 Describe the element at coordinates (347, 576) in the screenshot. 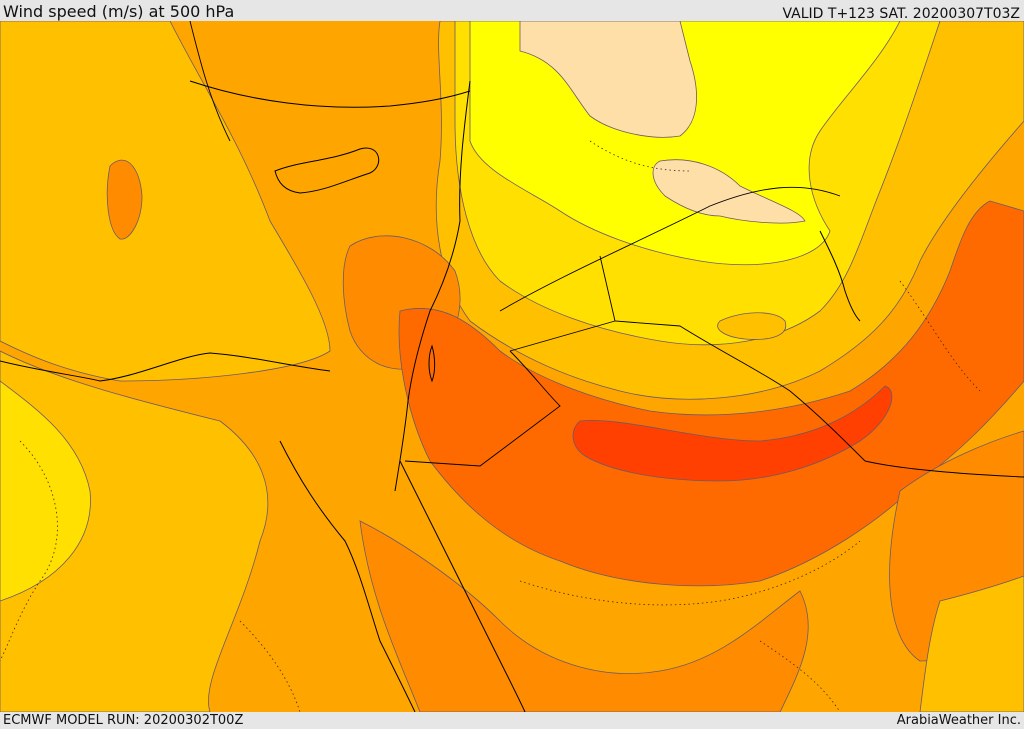

I see `coastline-red-sea-west` at that location.